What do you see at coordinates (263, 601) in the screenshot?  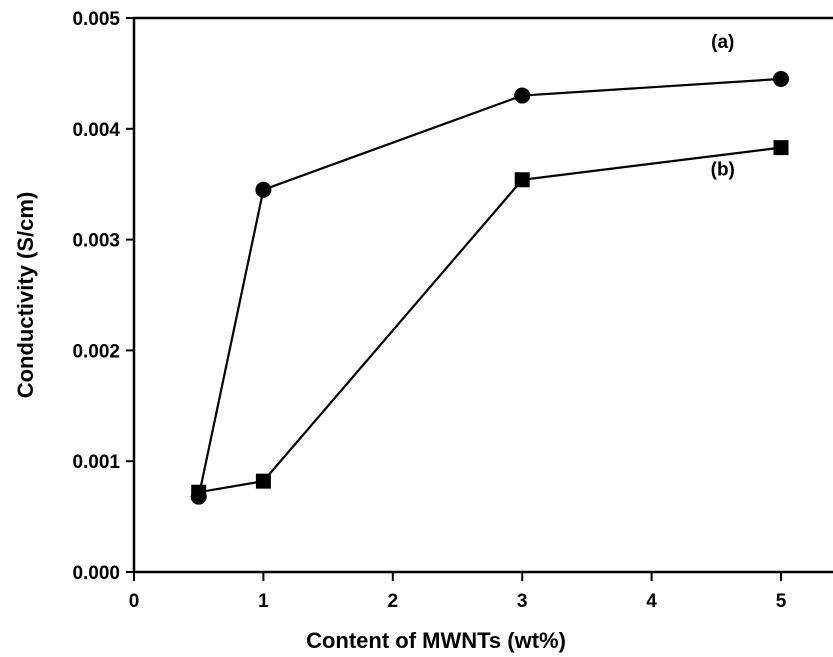 I see `x-tick-label: 1` at bounding box center [263, 601].